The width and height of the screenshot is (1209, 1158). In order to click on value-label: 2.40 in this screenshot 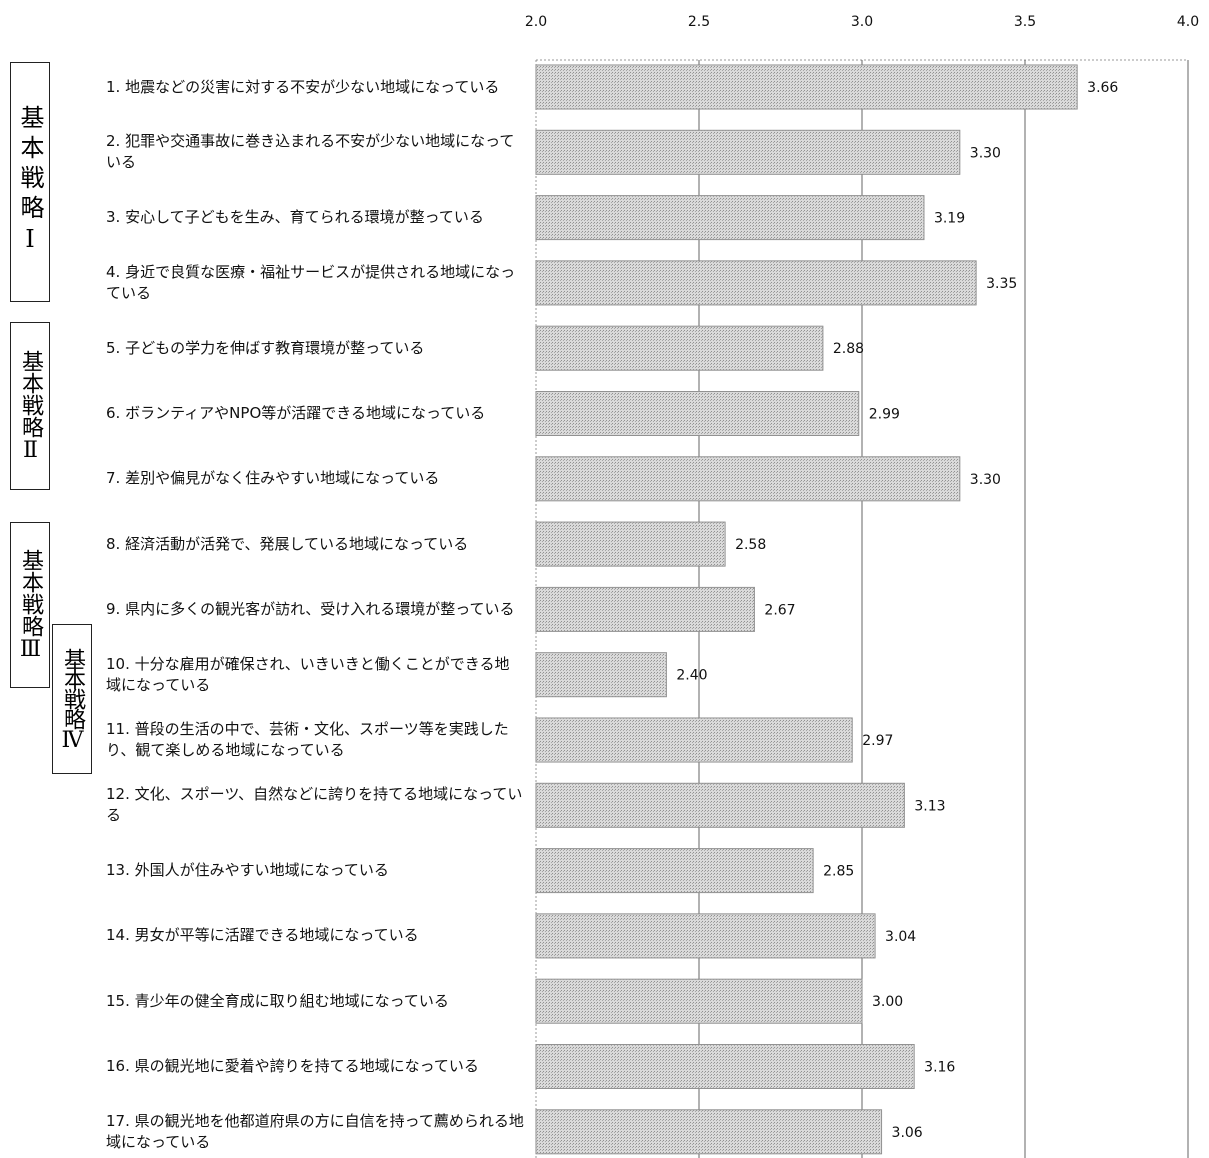, I will do `click(691, 676)`.